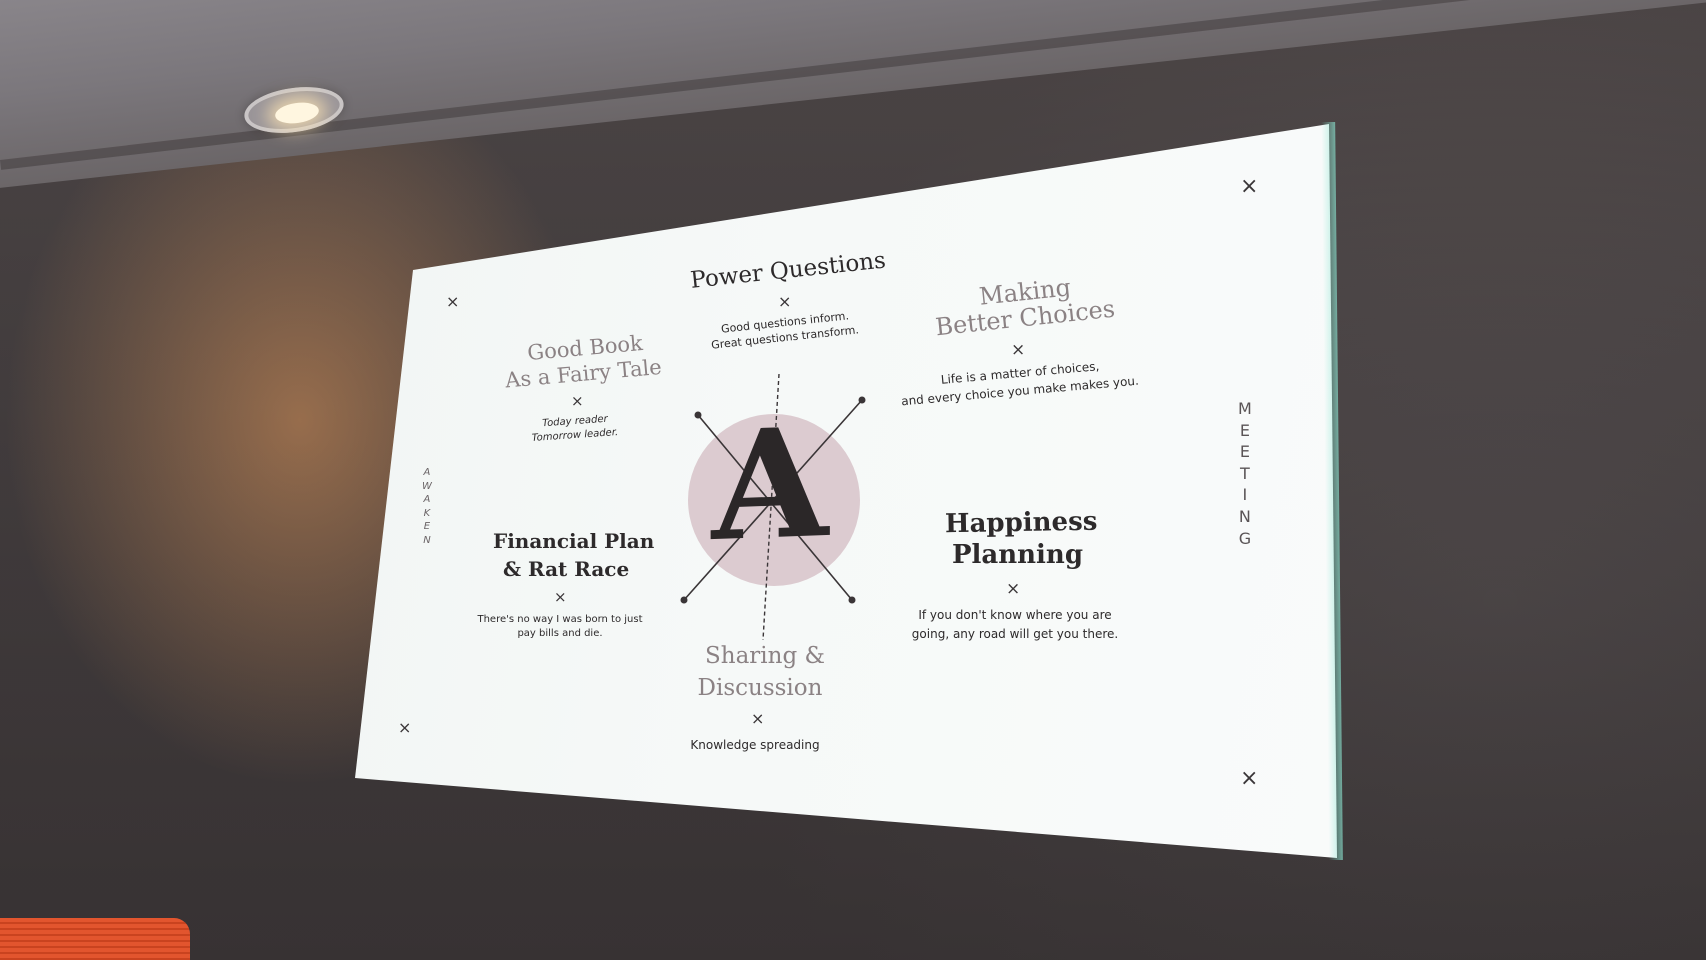 The width and height of the screenshot is (1706, 960). I want to click on emblem-dot-bl, so click(684, 600).